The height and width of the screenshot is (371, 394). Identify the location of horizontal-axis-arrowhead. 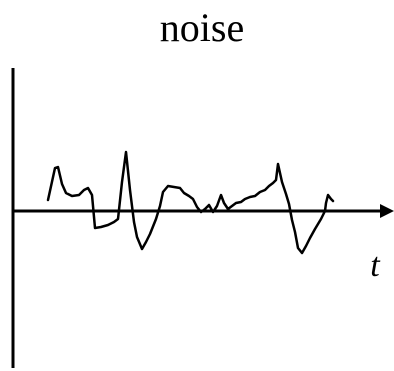
(387, 211).